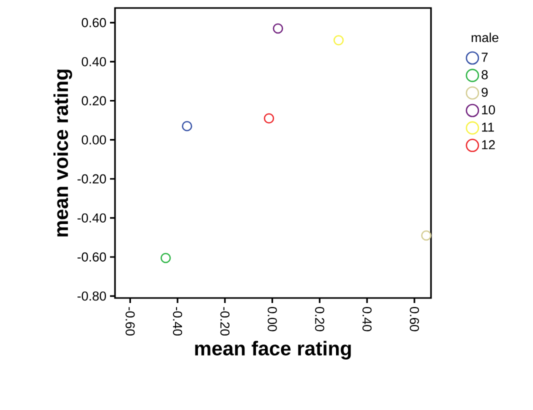 The image size is (533, 410). Describe the element at coordinates (272, 319) in the screenshot. I see `x-tick-label: 0.00` at that location.